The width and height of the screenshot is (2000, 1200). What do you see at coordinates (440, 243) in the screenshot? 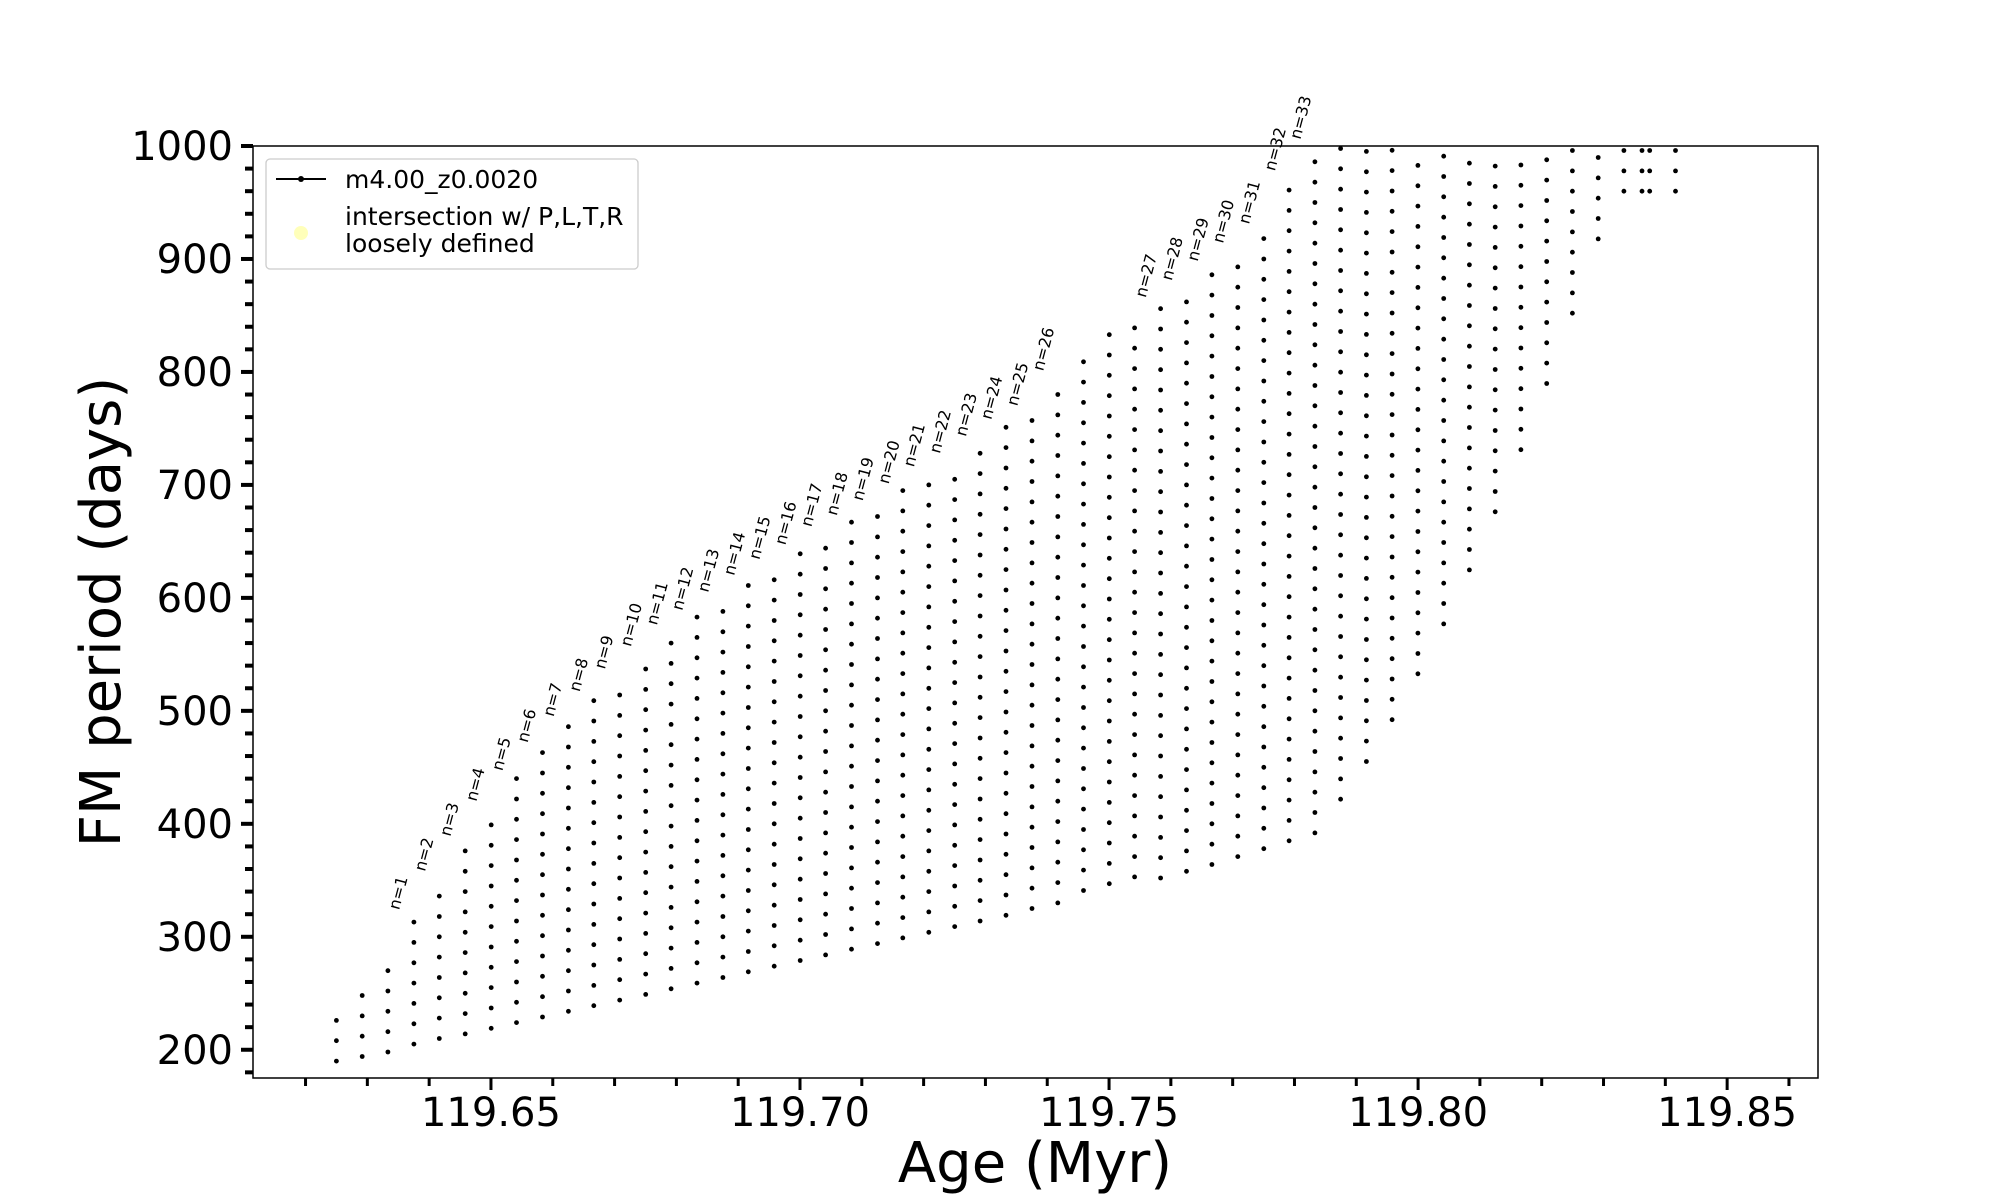
I see `legend-label-intersection-line2: loosely defined` at bounding box center [440, 243].